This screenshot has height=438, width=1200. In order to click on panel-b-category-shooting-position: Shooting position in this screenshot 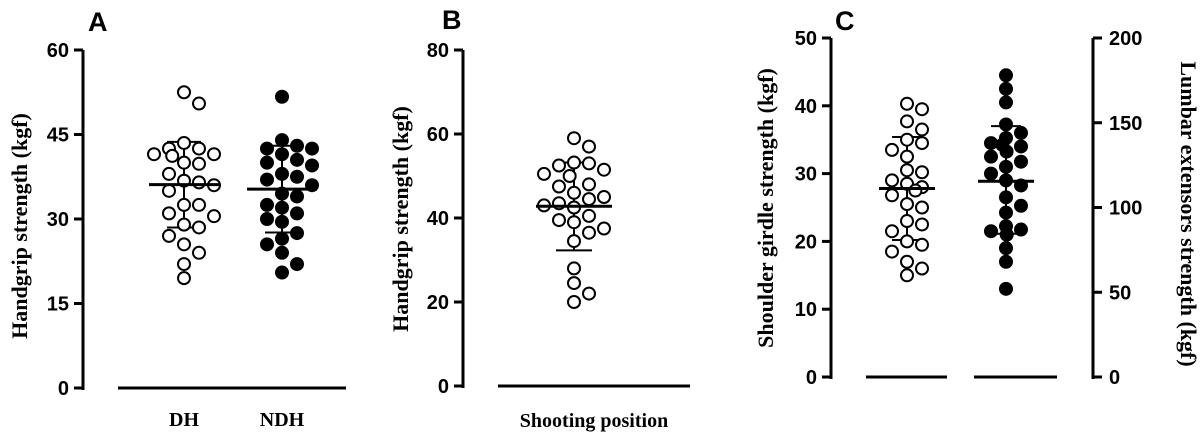, I will do `click(594, 421)`.